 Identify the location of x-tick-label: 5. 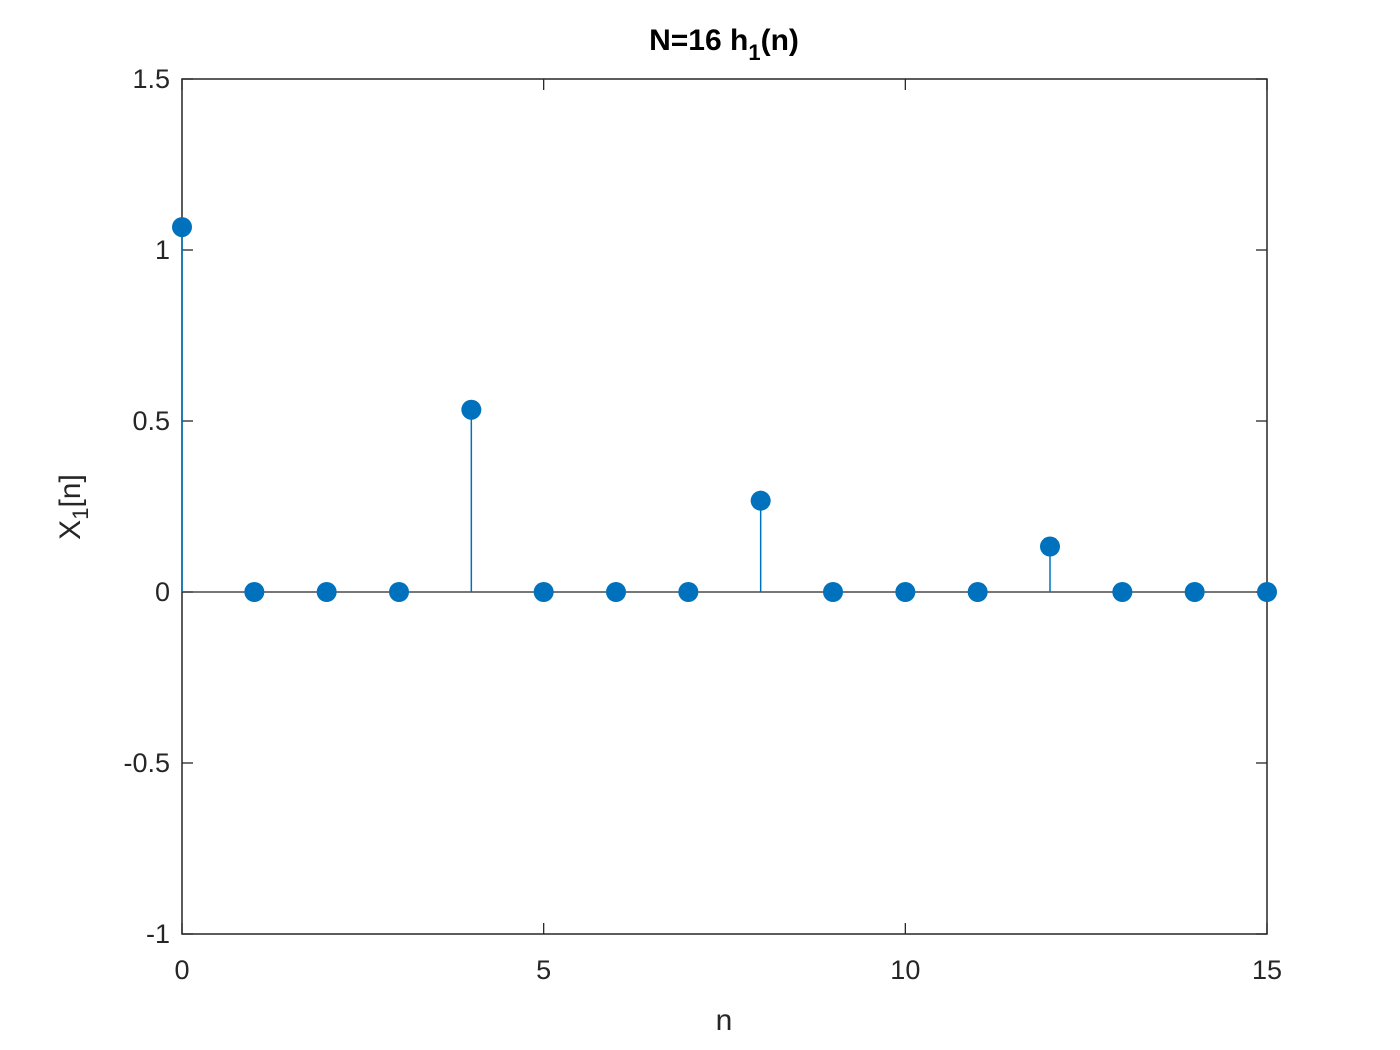
(543, 970).